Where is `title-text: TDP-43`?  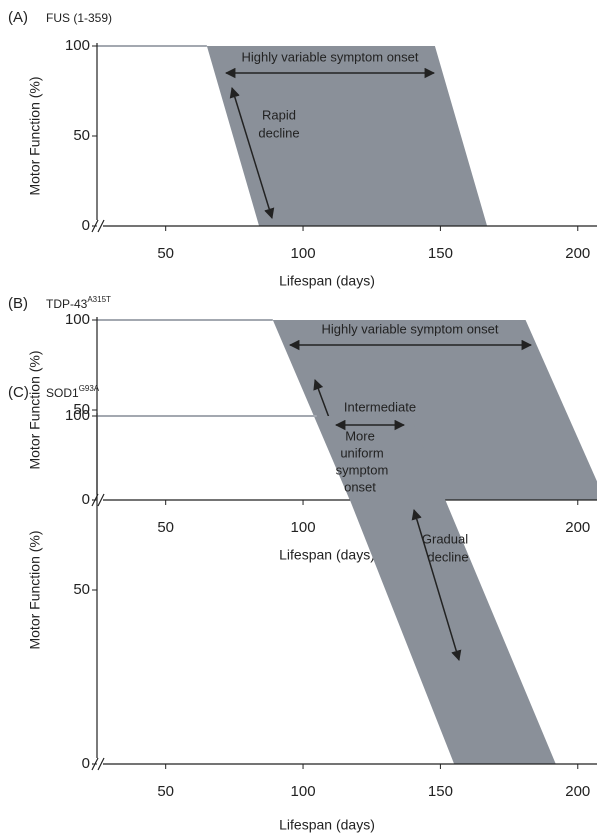
title-text: TDP-43 is located at coordinates (67, 304).